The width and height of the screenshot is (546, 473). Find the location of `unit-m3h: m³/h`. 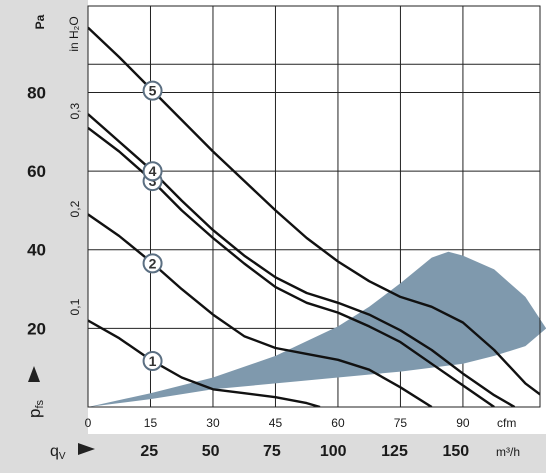

unit-m3h: m³/h is located at coordinates (508, 452).